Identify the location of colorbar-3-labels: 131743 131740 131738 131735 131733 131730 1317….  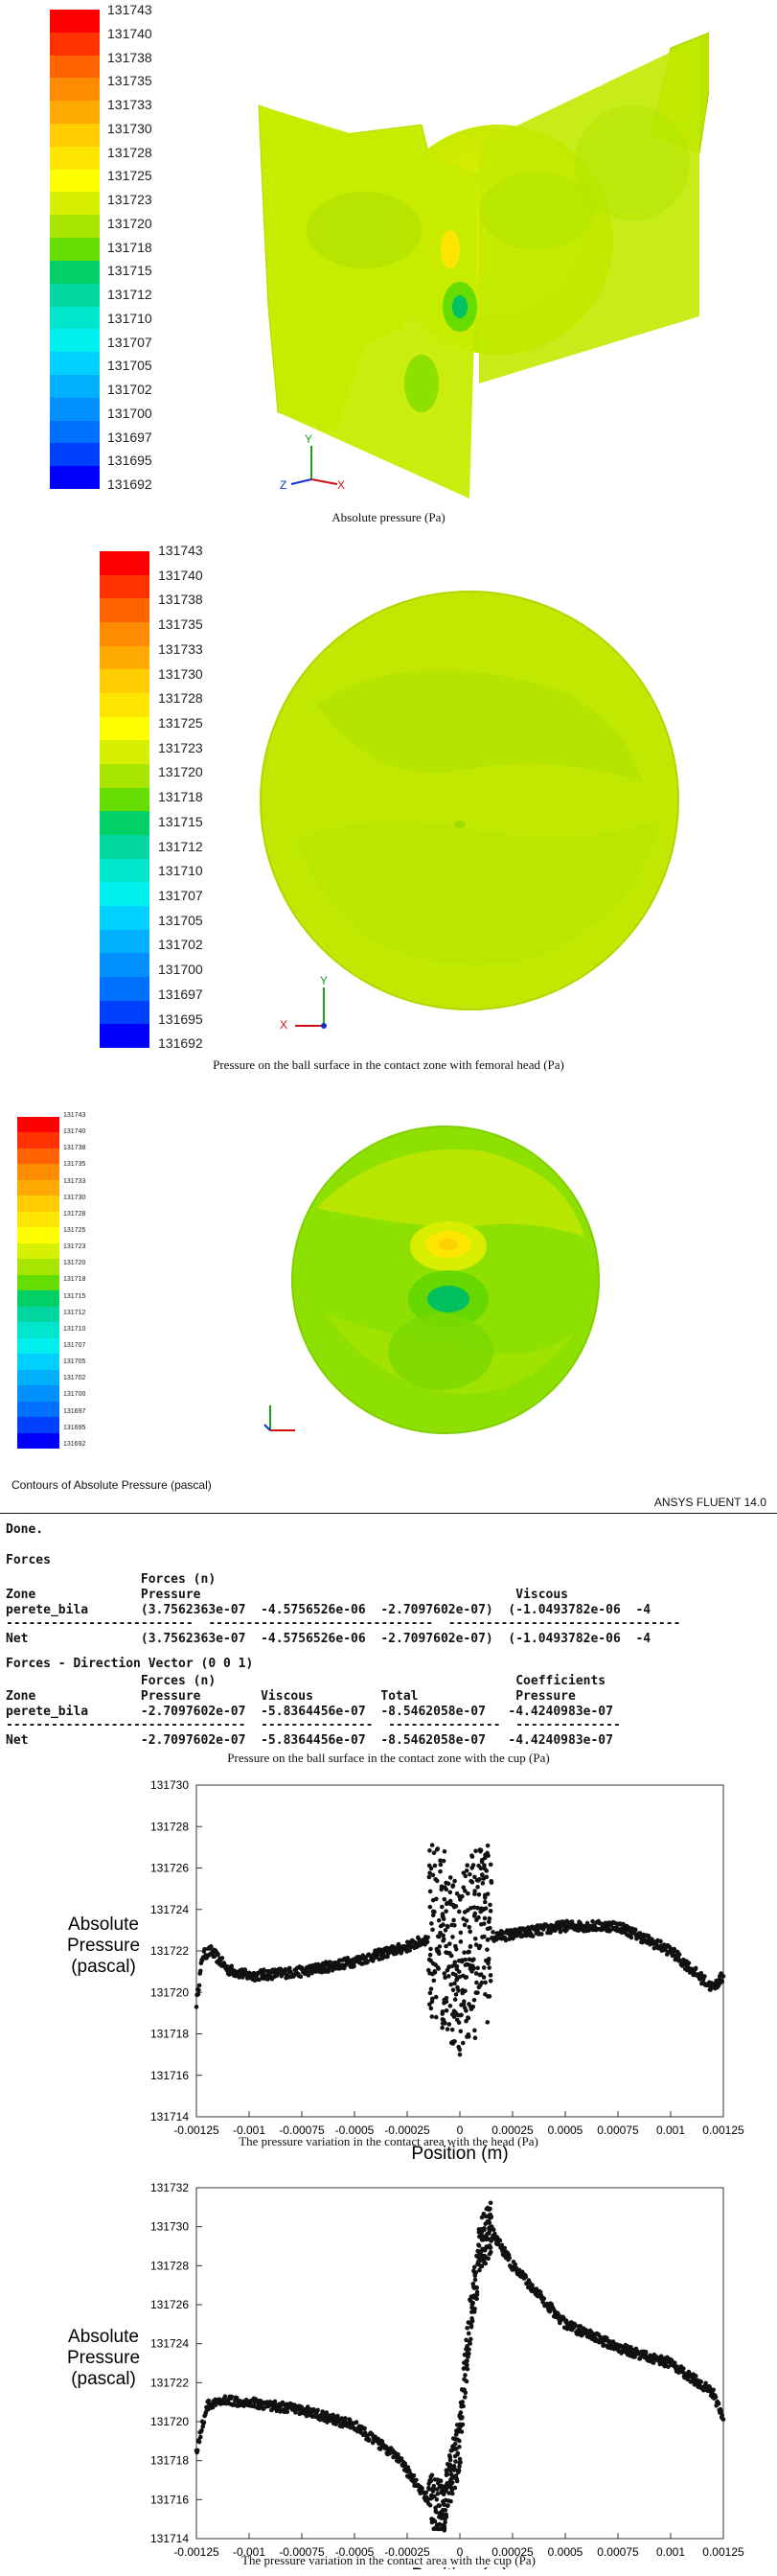
(92, 1284).